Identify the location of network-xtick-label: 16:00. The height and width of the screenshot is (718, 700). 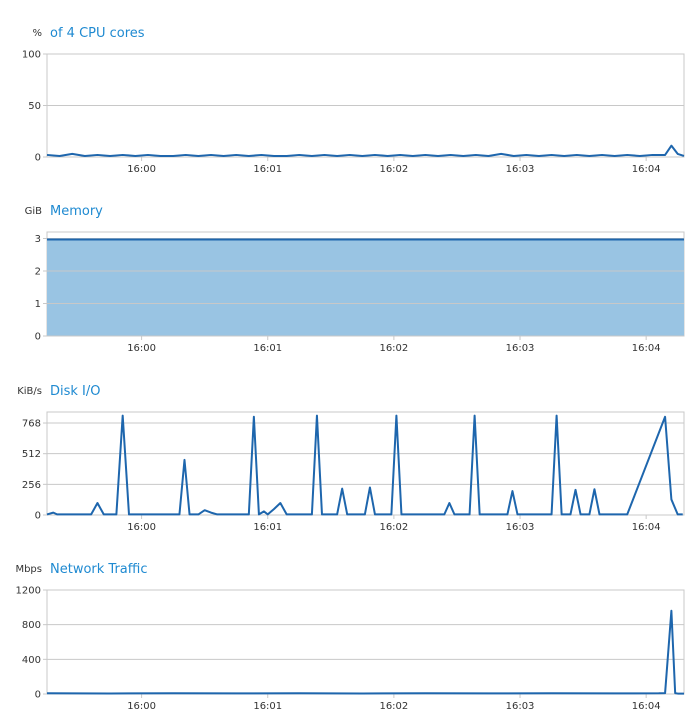
(141, 706).